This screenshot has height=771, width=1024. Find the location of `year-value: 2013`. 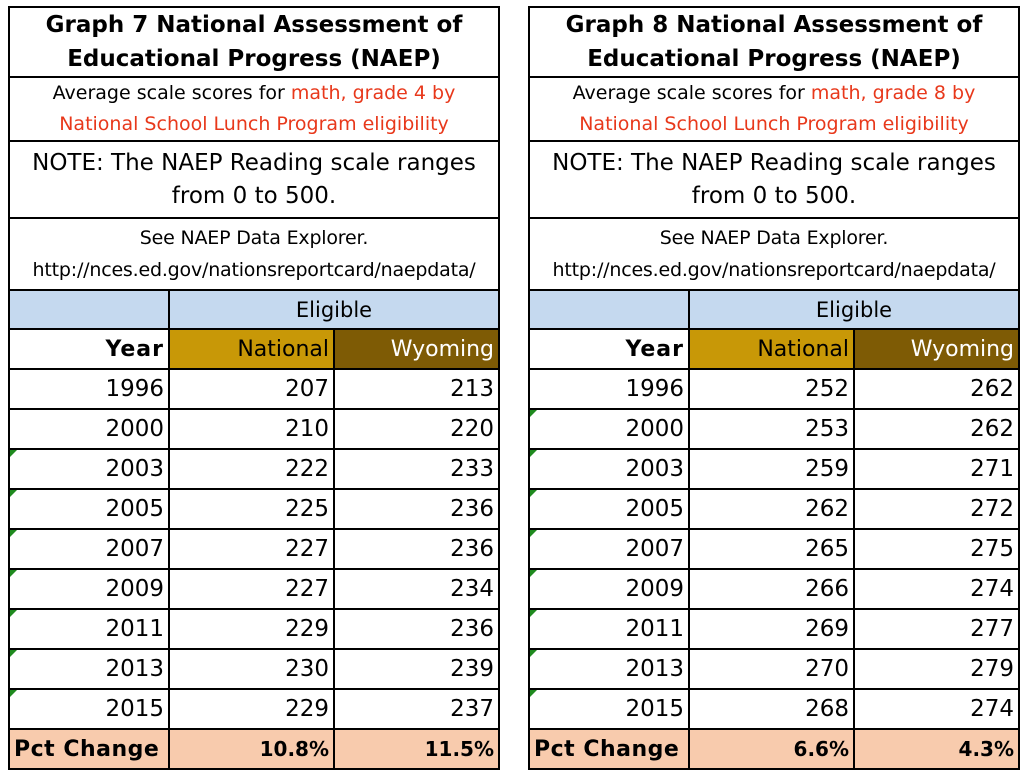

year-value: 2013 is located at coordinates (134, 669).